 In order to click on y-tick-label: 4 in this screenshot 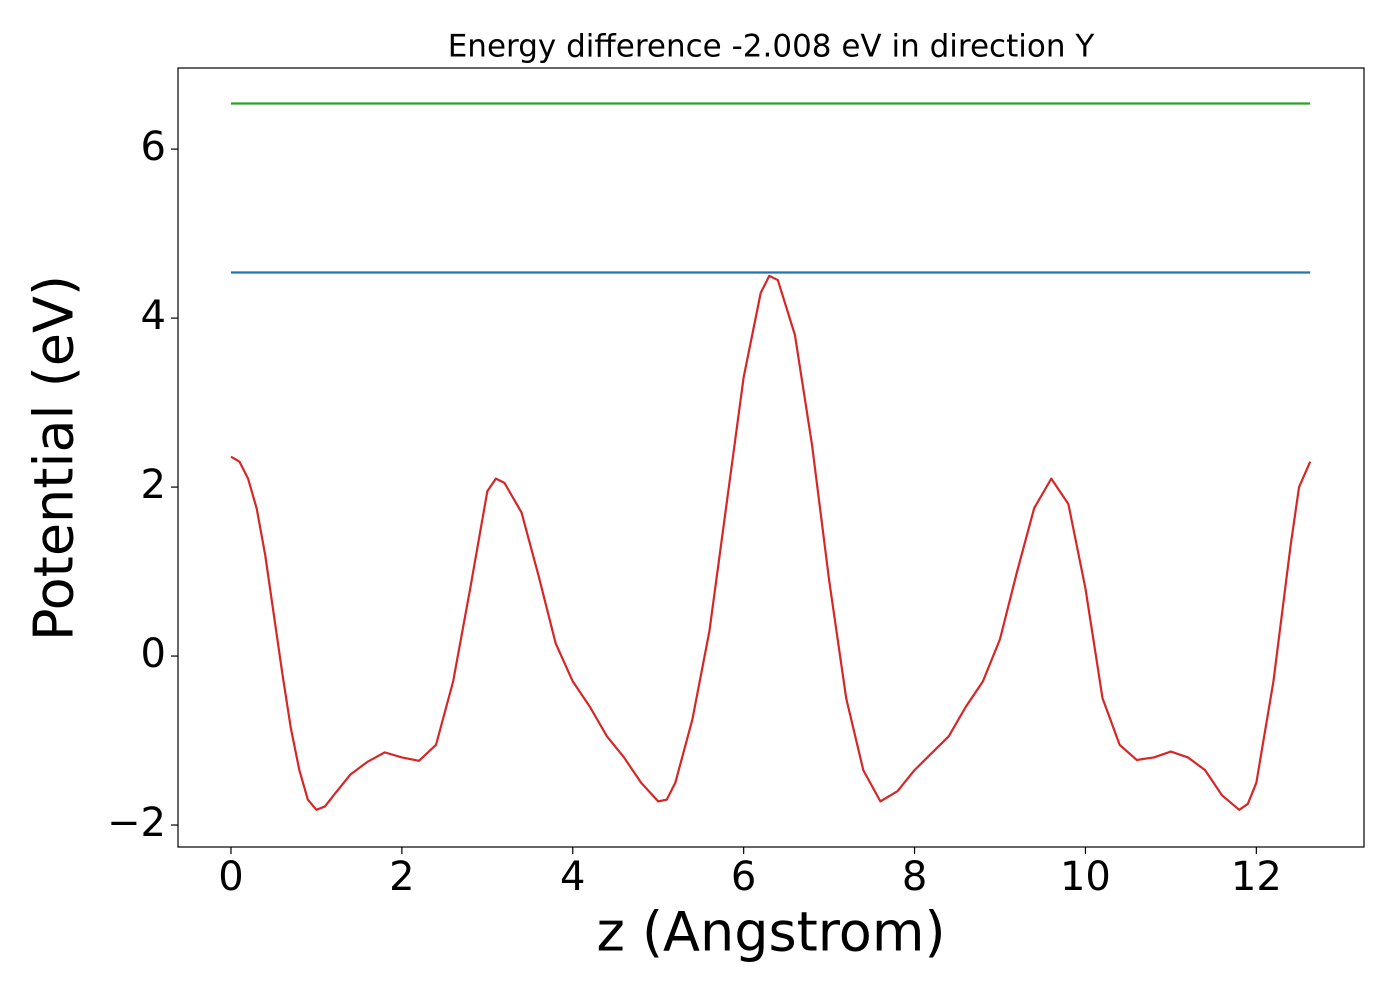, I will do `click(153, 316)`.